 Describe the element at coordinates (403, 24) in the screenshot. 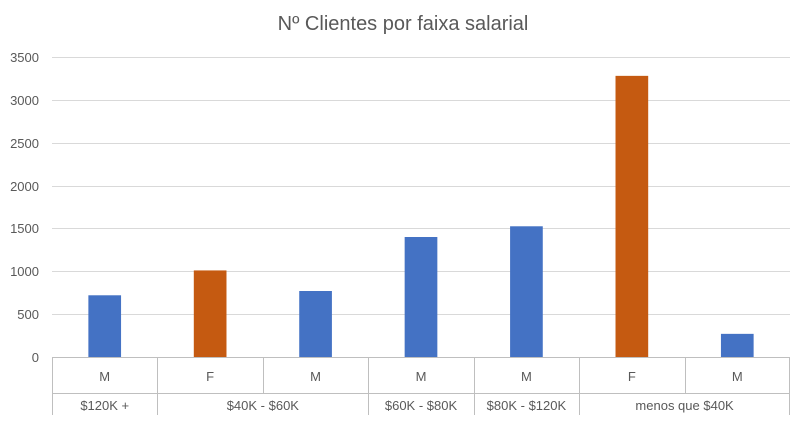

I see `chart-title: Nº Clientes por faixa salarial` at that location.